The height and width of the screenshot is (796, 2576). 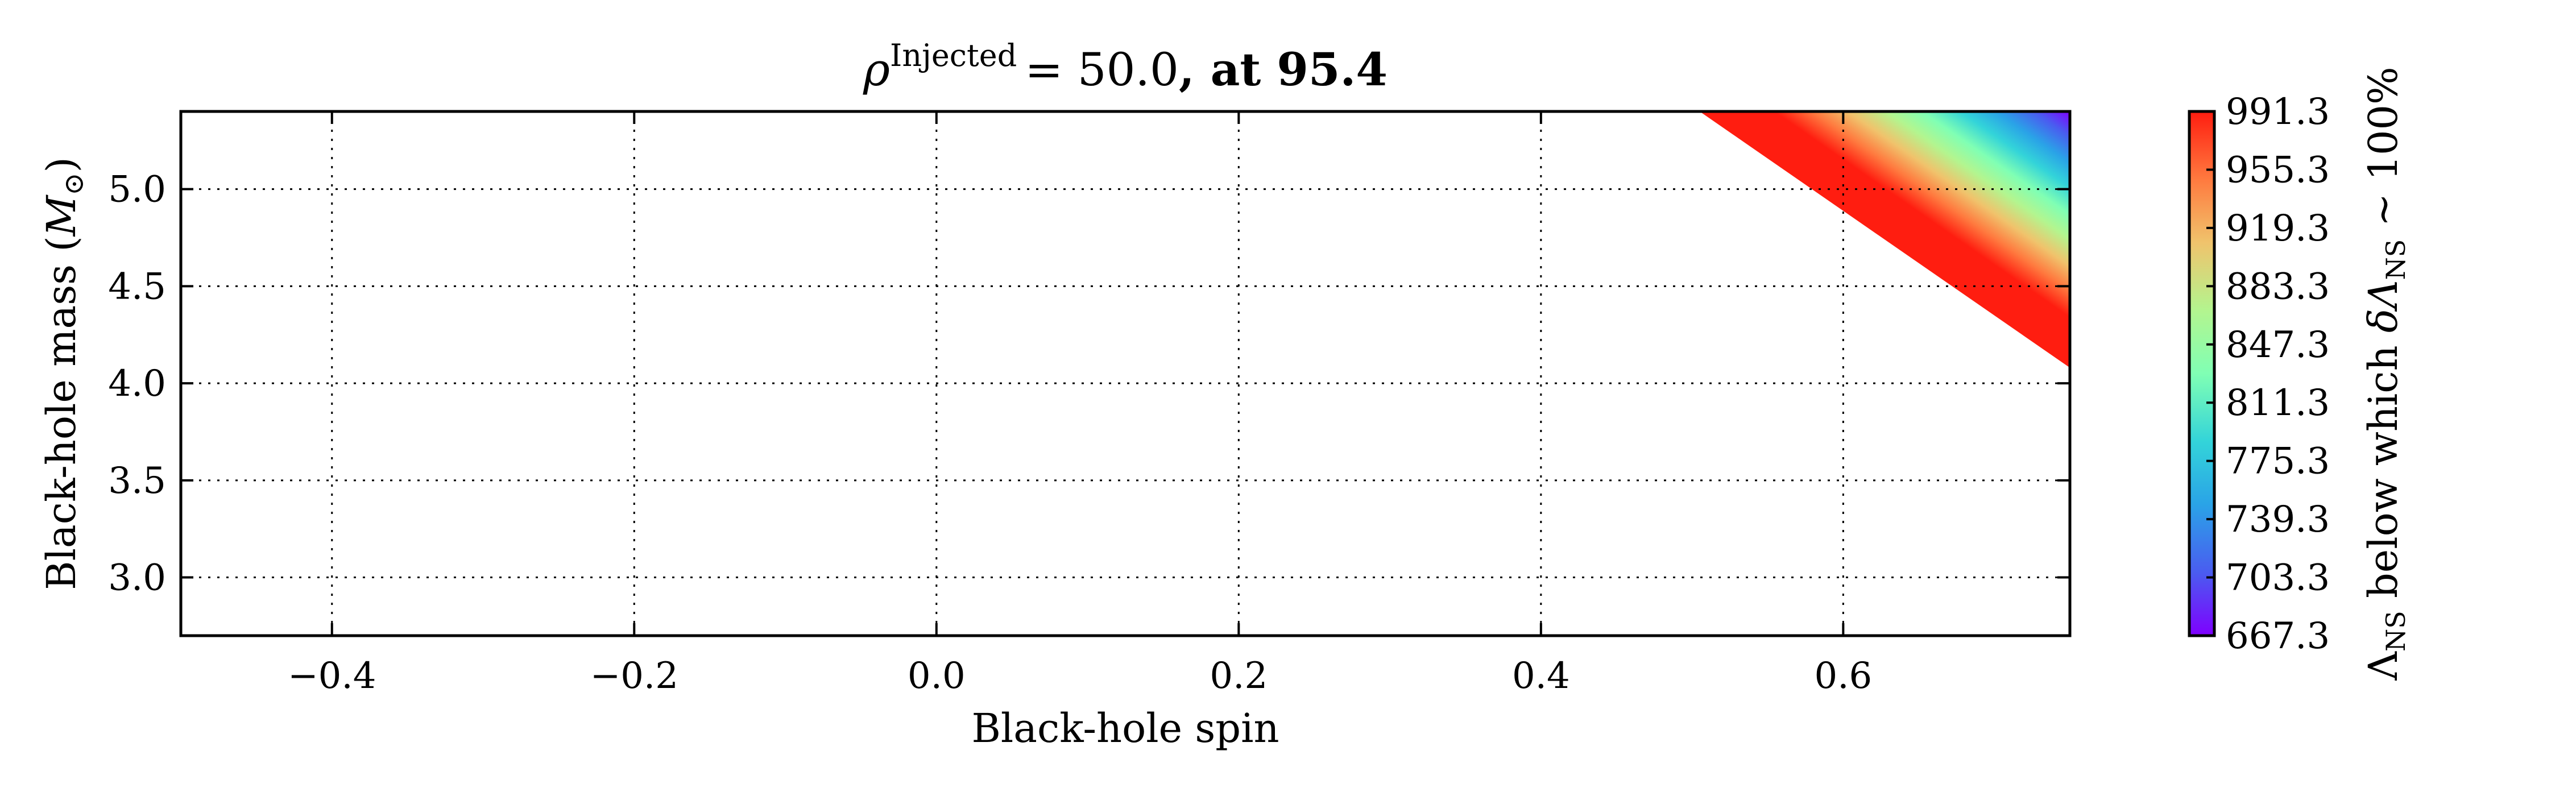 I want to click on colorbar-label: ΛNS below which δΛNS ∼ 100%, so click(x=2385, y=374).